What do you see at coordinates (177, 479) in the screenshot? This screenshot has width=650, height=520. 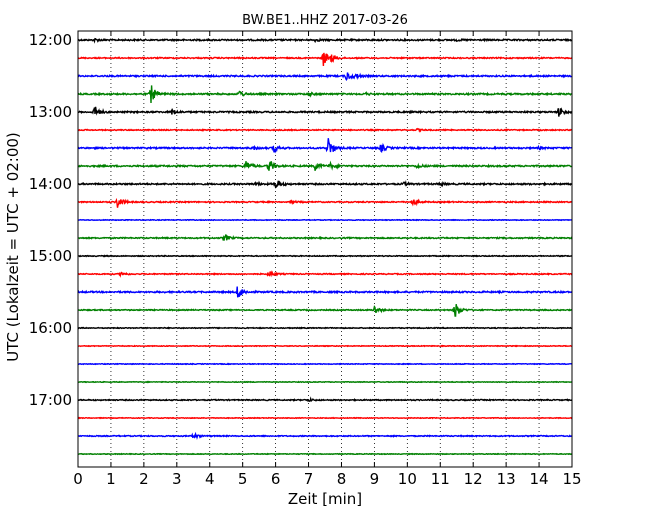 I see `x-tick-label: 3` at bounding box center [177, 479].